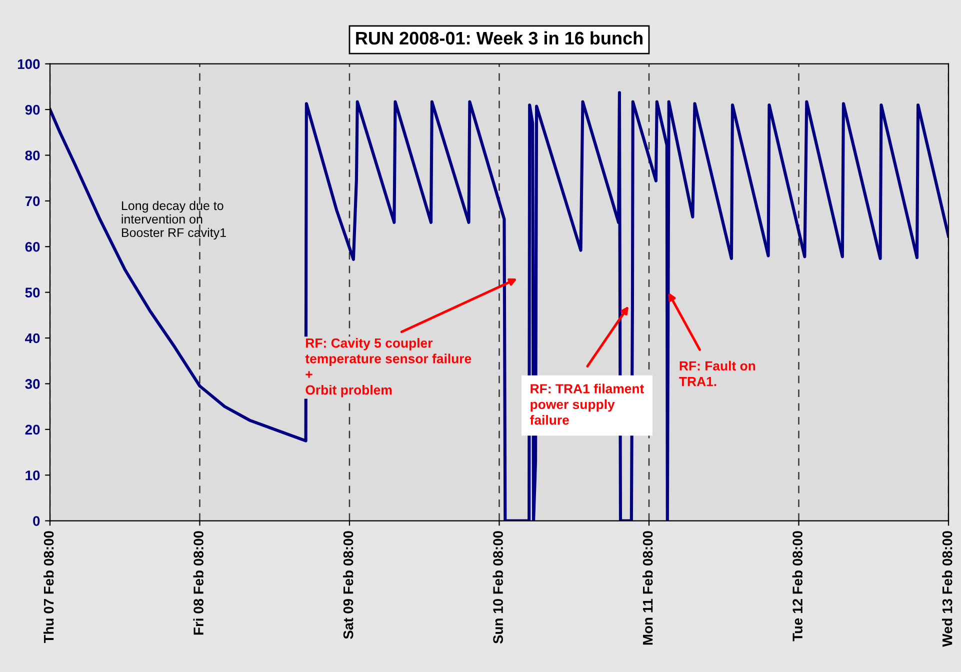  I want to click on x-tick-label: Wed 13 Feb 08:00, so click(947, 589).